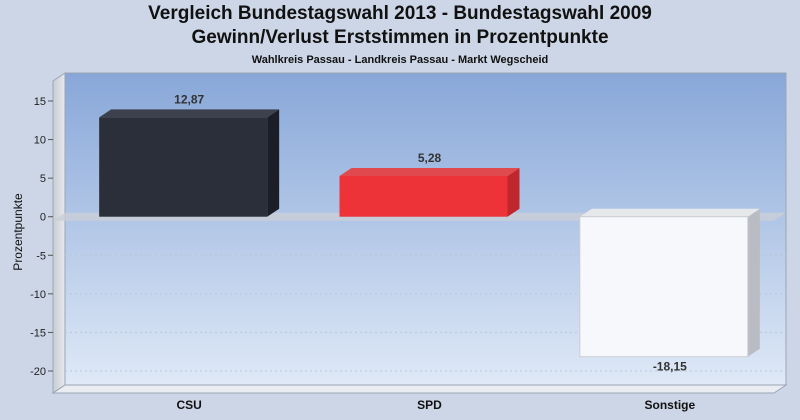  What do you see at coordinates (188, 405) in the screenshot?
I see `x-tick-label: CSU` at bounding box center [188, 405].